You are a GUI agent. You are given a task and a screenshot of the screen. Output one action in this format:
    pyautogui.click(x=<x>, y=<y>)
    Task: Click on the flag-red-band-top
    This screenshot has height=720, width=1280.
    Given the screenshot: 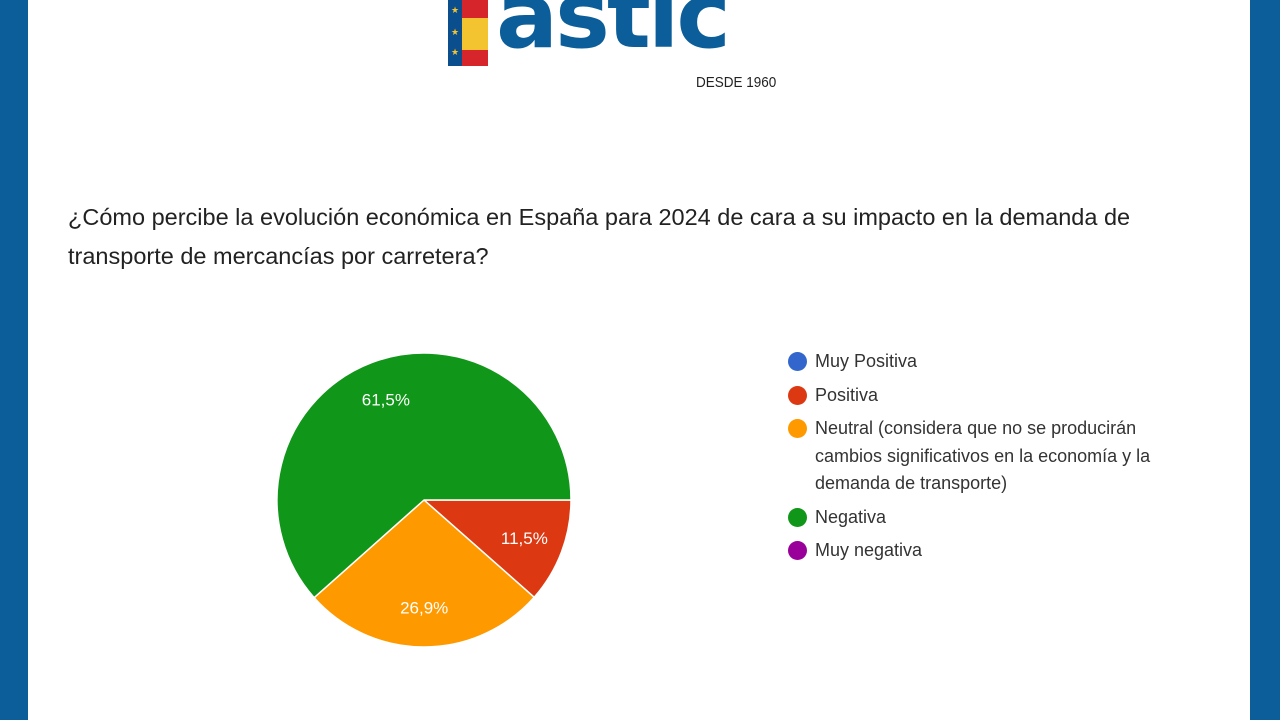 What is the action you would take?
    pyautogui.click(x=475, y=9)
    